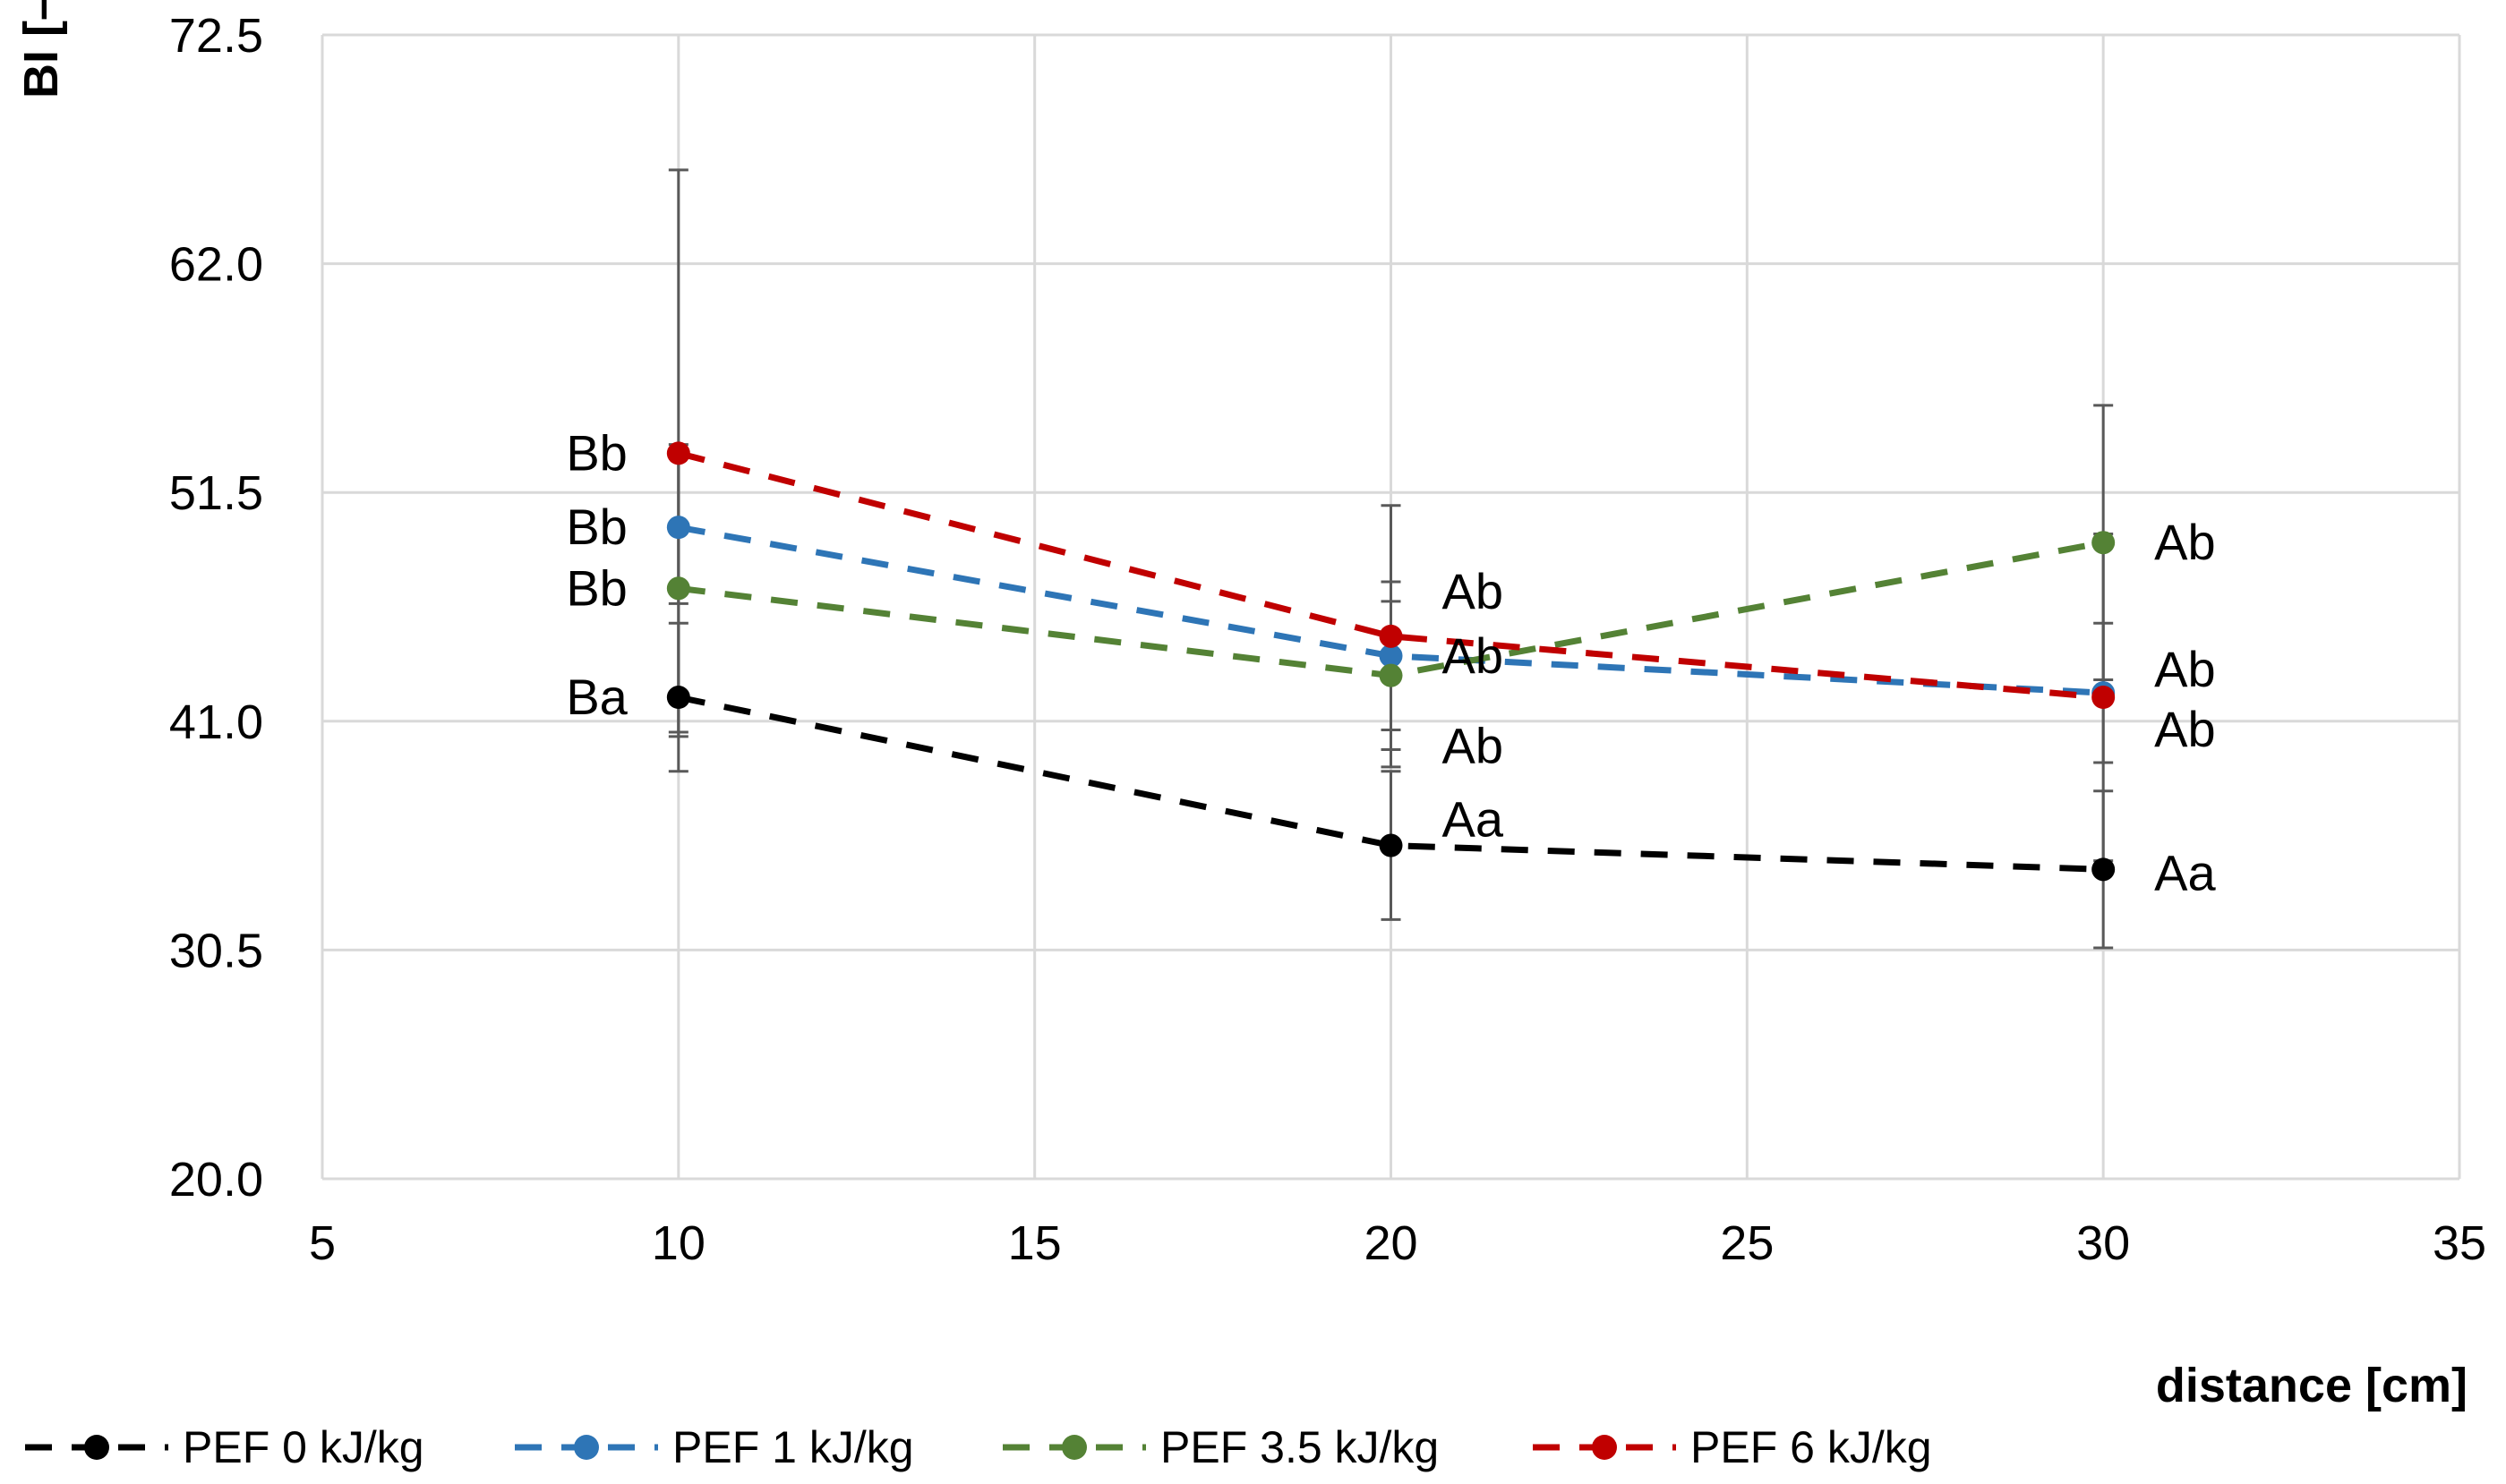 This screenshot has width=2506, height=1484. What do you see at coordinates (2459, 1243) in the screenshot?
I see `x-tick-label: 35` at bounding box center [2459, 1243].